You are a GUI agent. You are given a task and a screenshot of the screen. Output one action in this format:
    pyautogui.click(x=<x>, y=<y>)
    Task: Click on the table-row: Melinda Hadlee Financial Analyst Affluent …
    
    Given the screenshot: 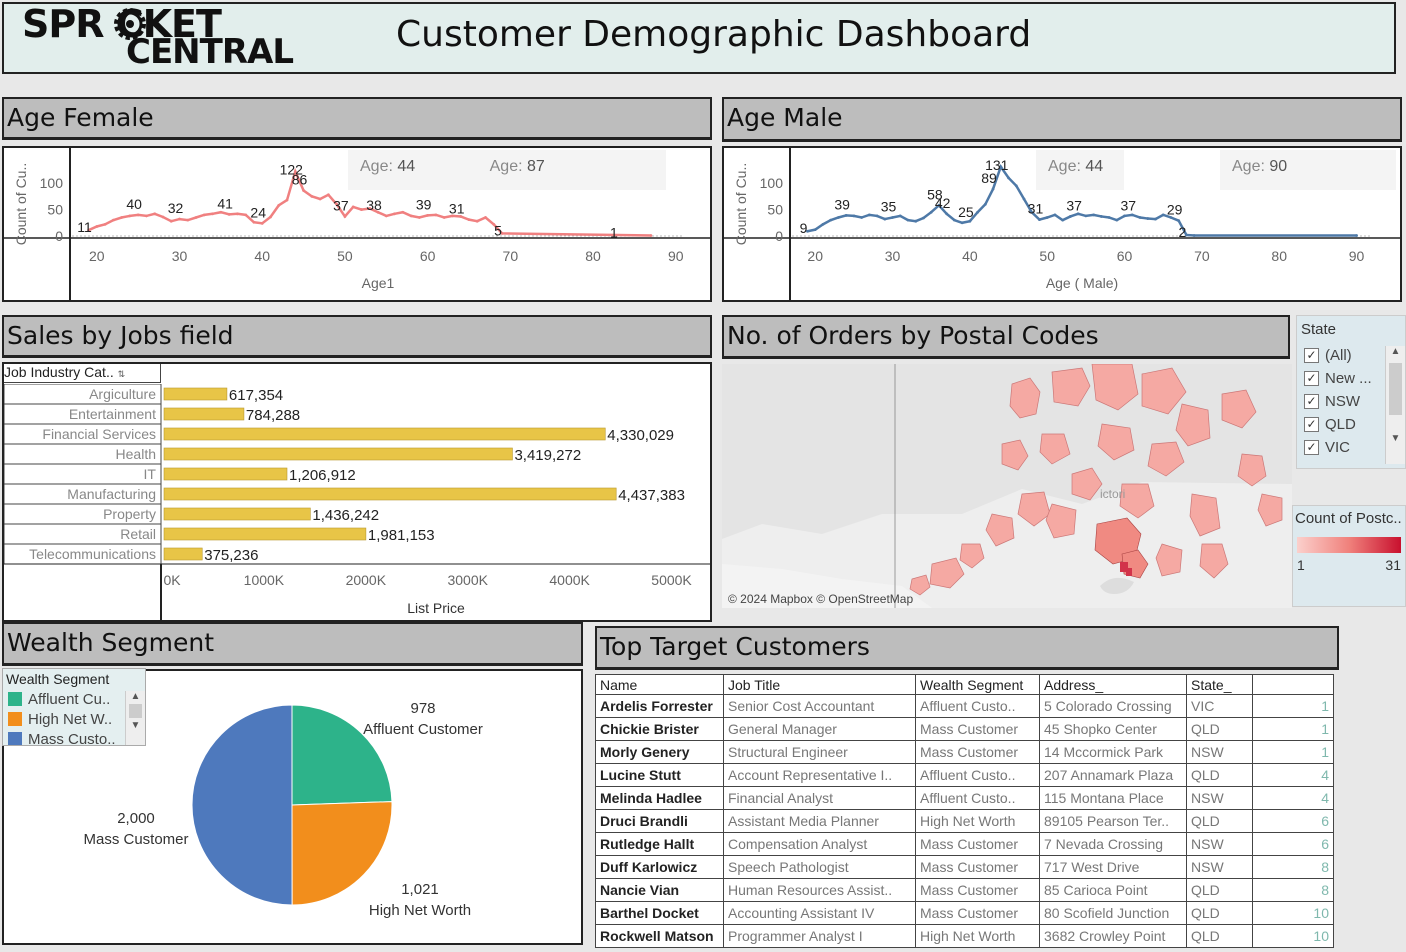 What is the action you would take?
    pyautogui.click(x=964, y=798)
    